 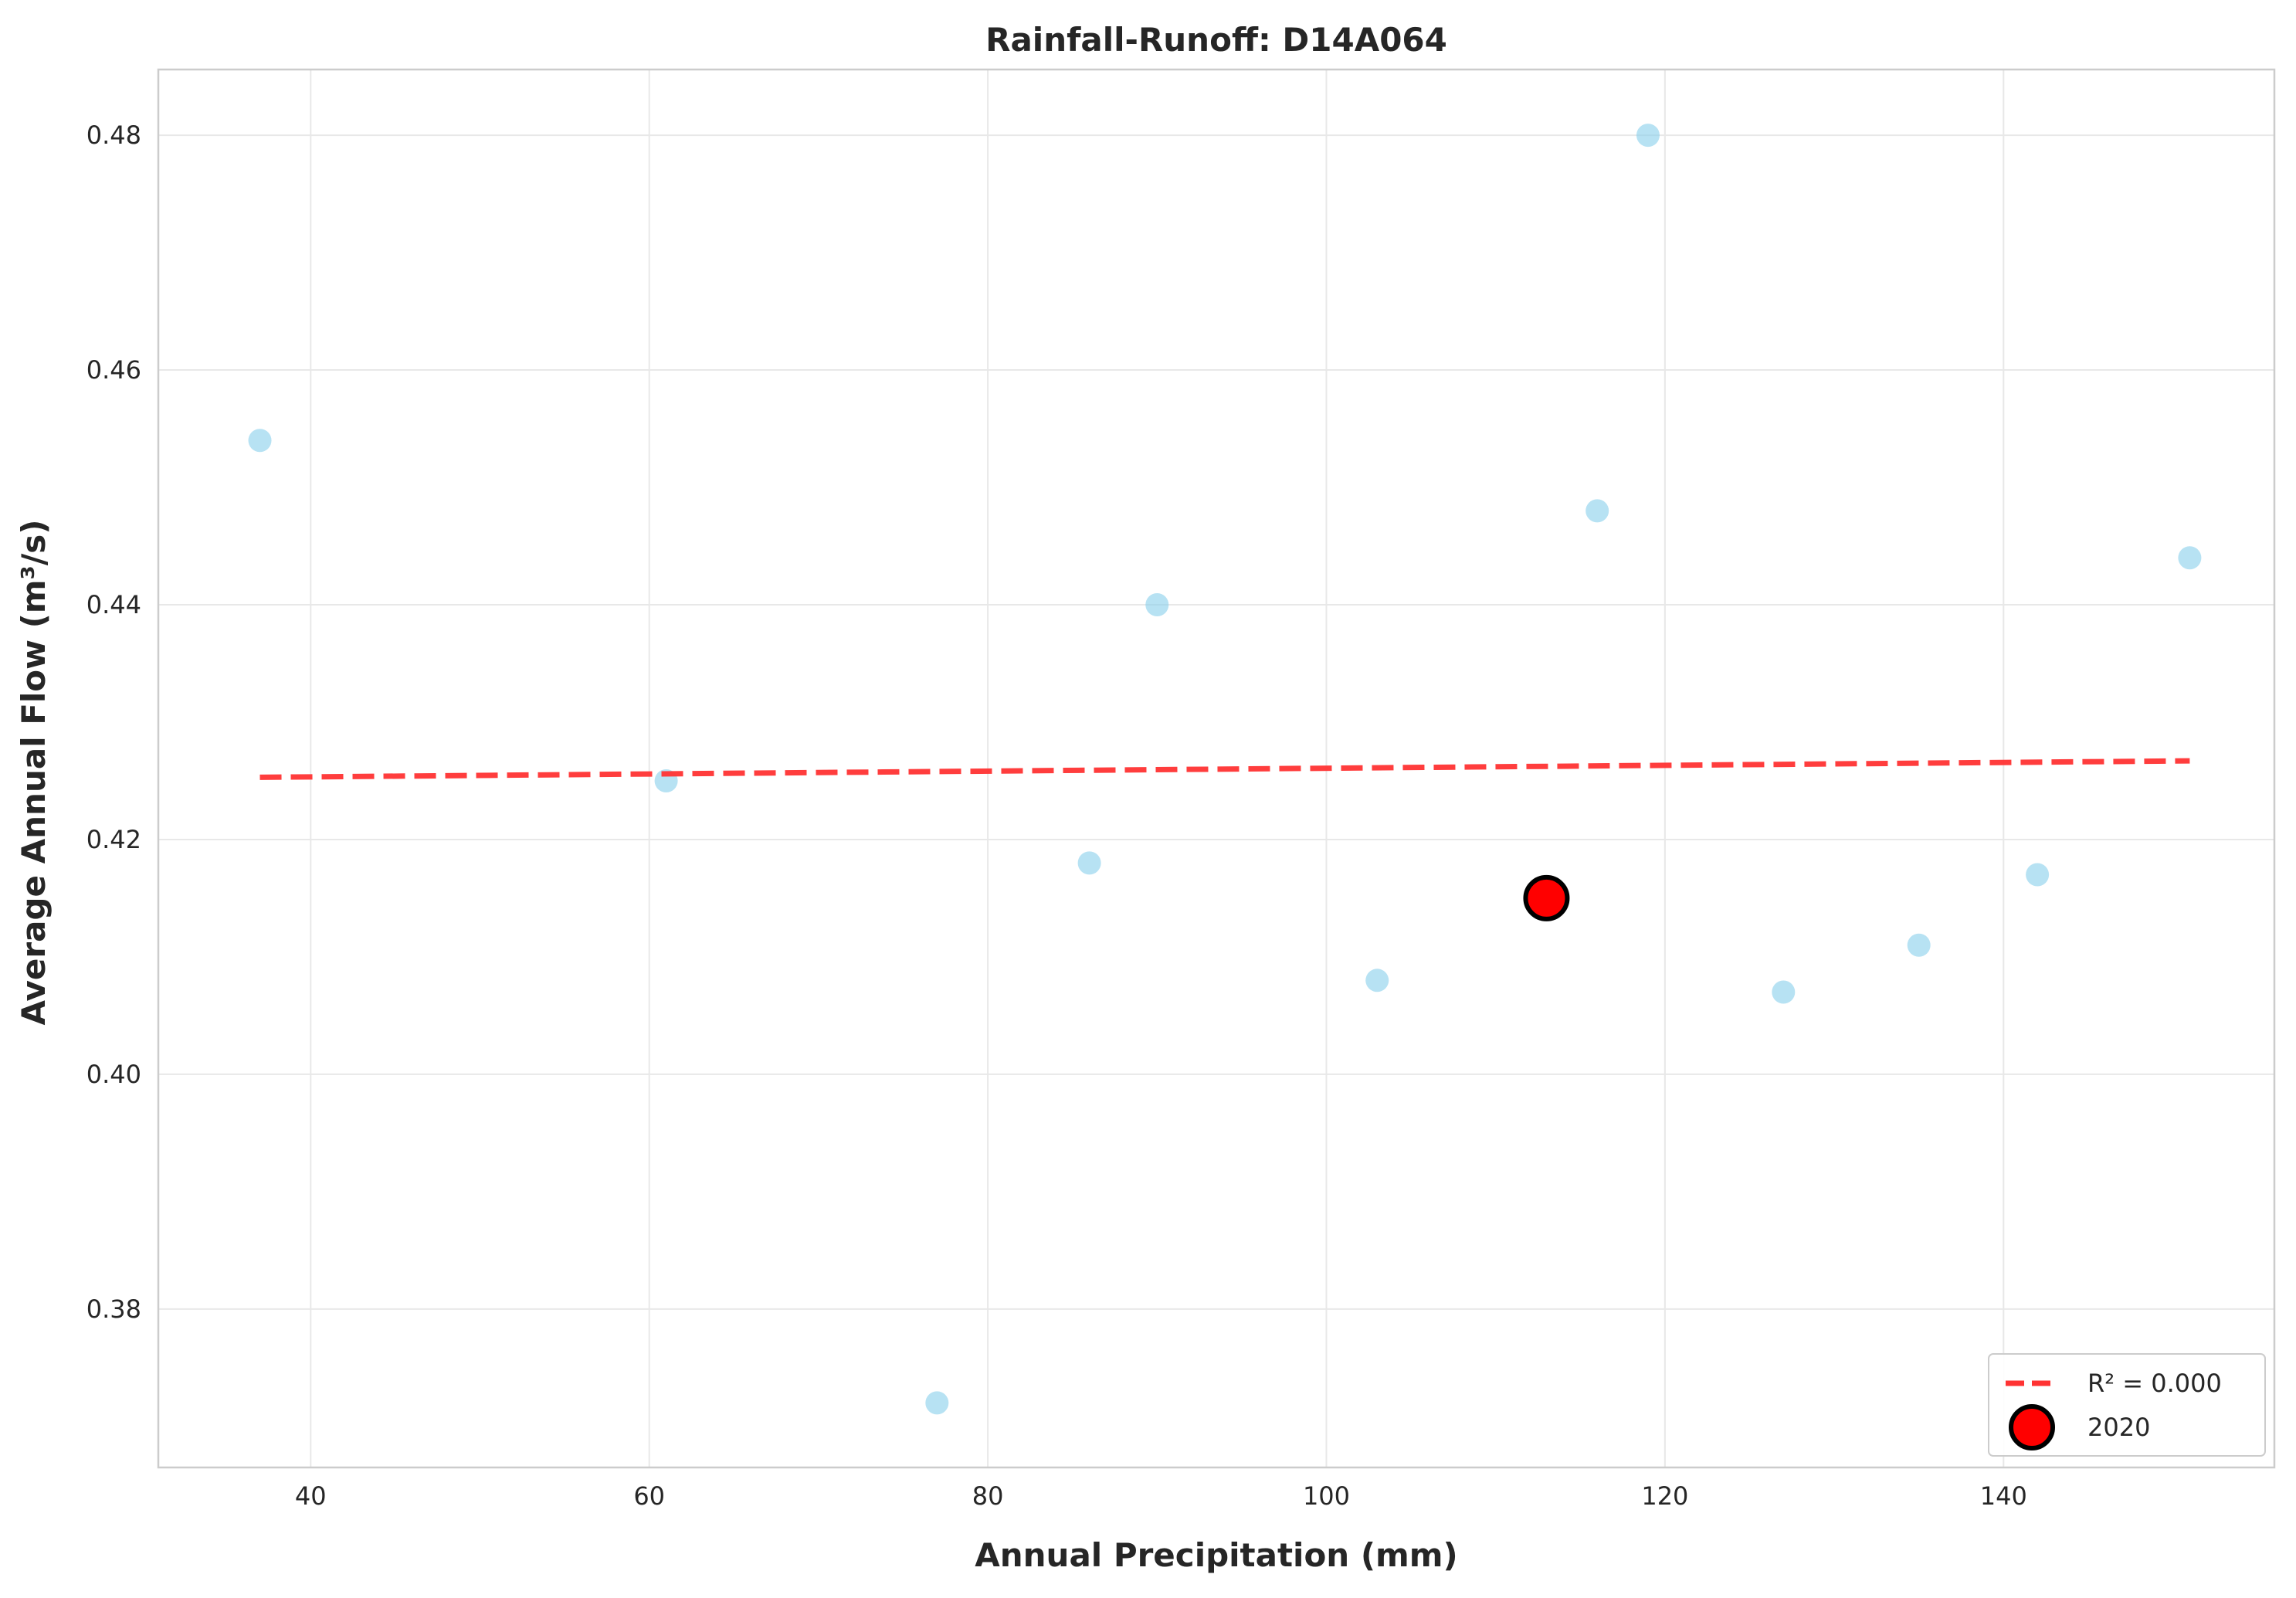 What do you see at coordinates (649, 1496) in the screenshot?
I see `x-tick-label: 60` at bounding box center [649, 1496].